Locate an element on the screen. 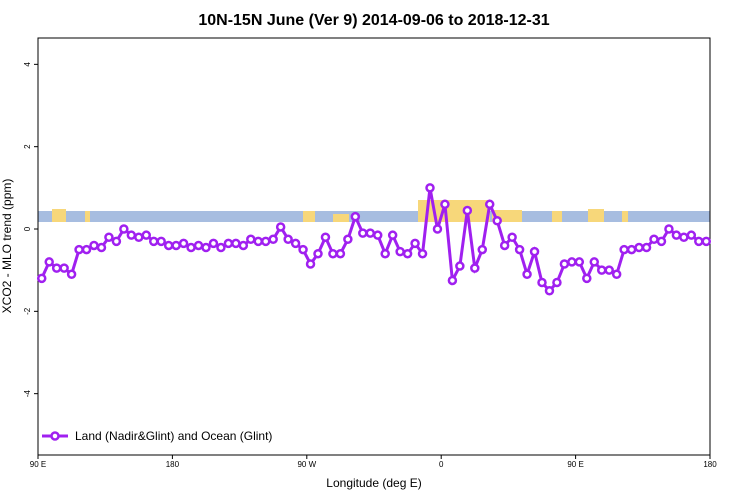 The image size is (750, 500). x-tick-label: 0 is located at coordinates (441, 464).